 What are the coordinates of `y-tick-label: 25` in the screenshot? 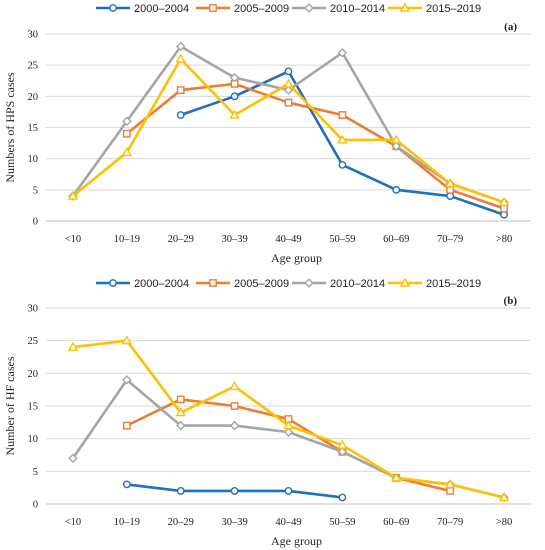 It's located at (33, 66).